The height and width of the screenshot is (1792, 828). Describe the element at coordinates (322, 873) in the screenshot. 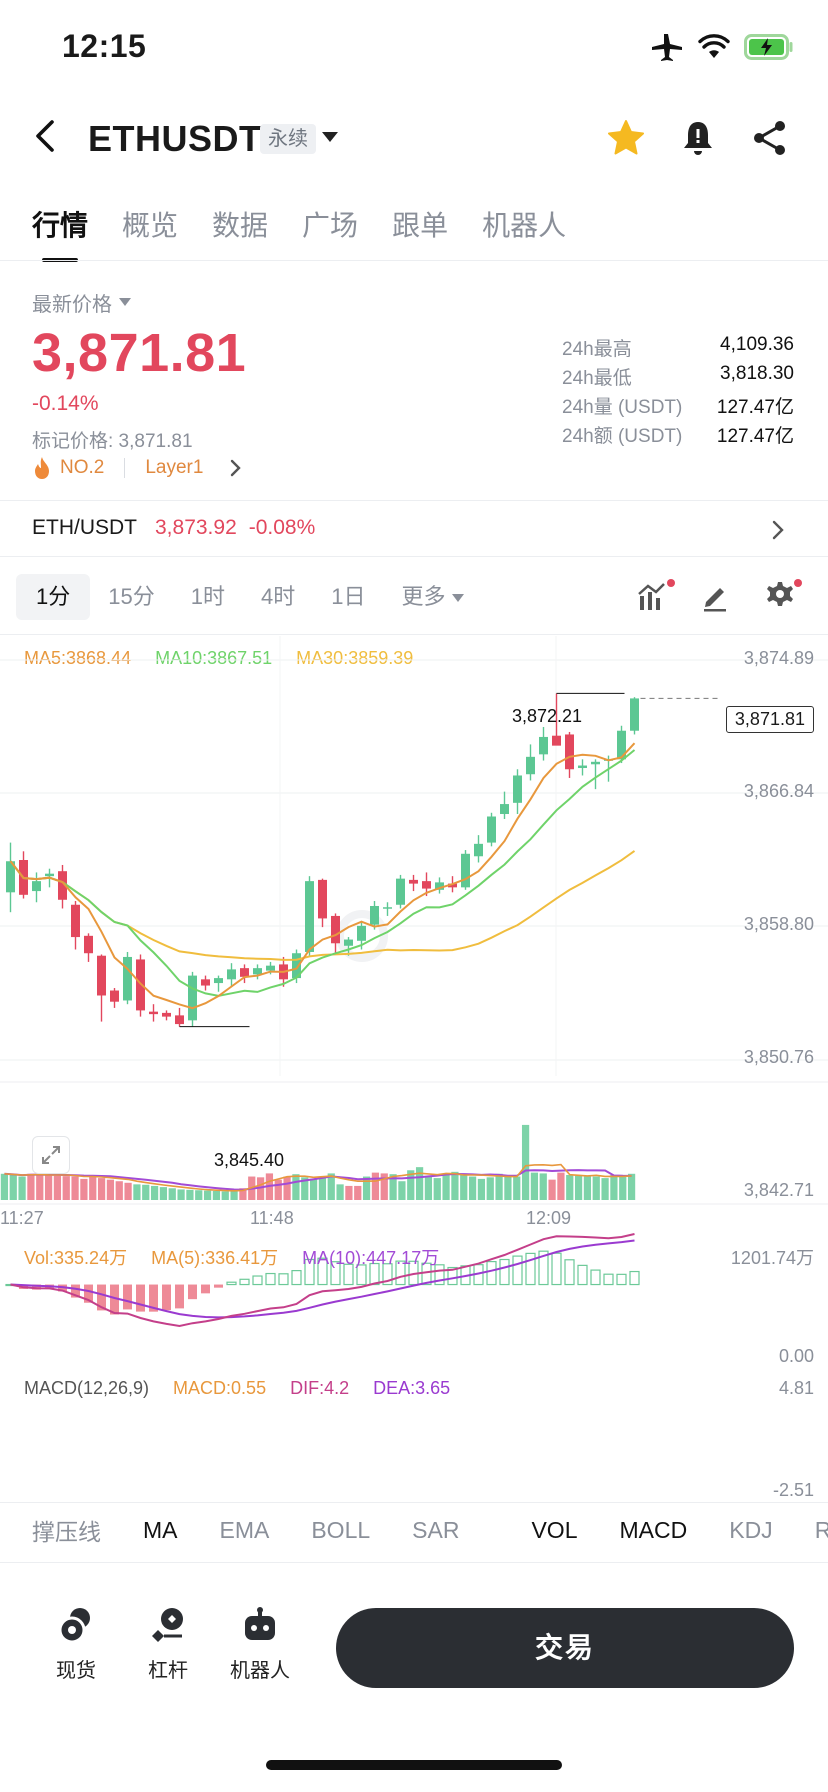

I see `ma10-line` at that location.